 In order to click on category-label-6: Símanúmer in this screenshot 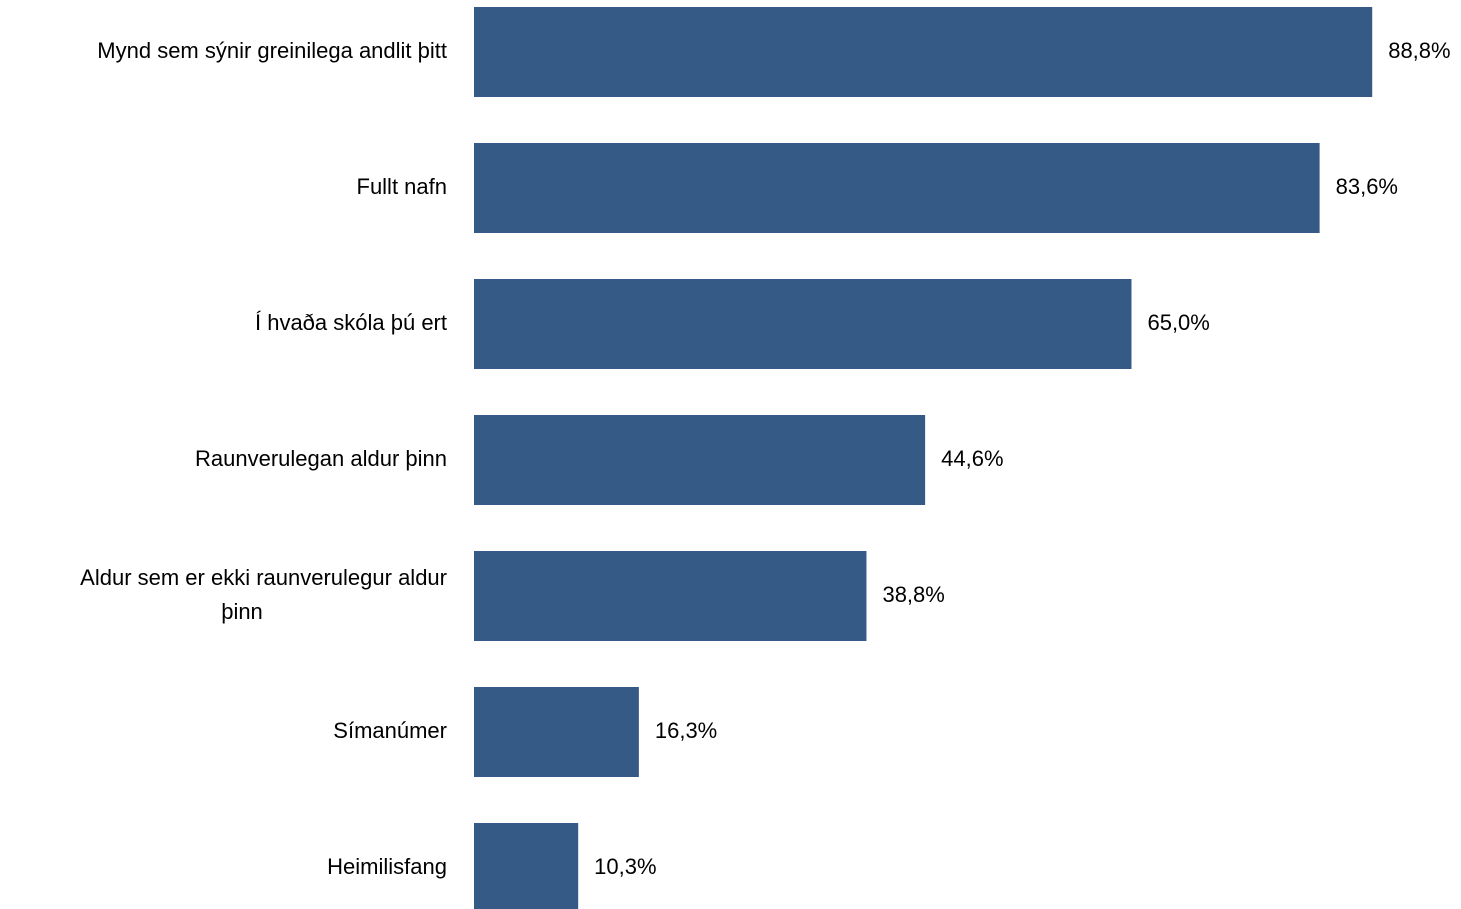, I will do `click(390, 730)`.